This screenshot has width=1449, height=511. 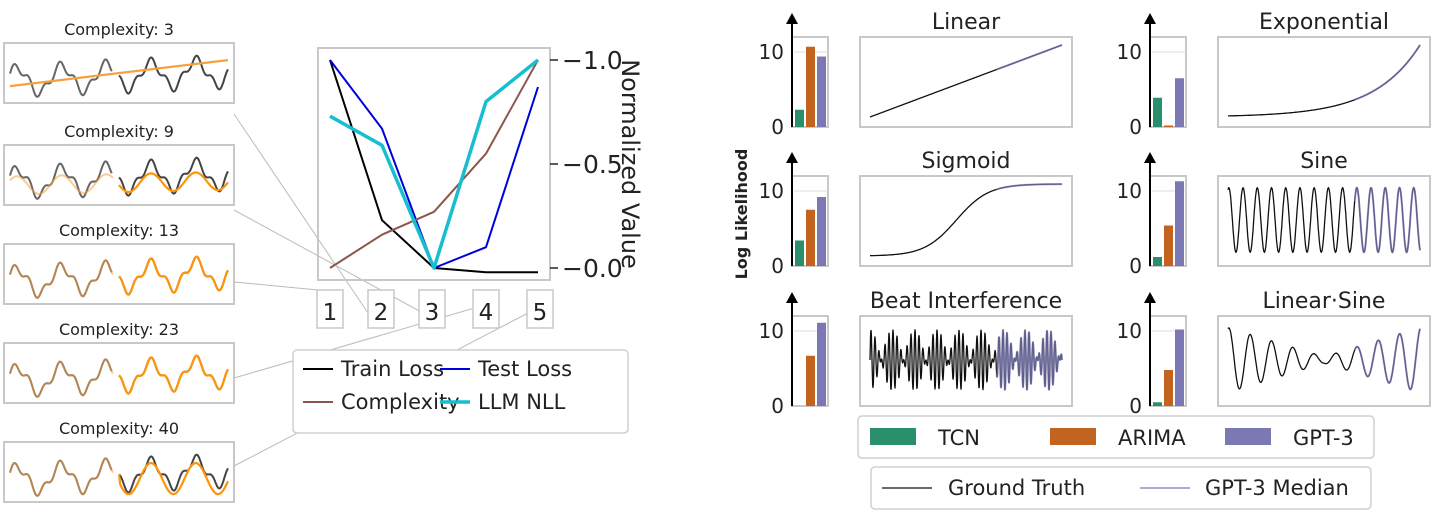 What do you see at coordinates (916, 74) in the screenshot?
I see `ll-panel-linear: 0 10 Linear` at bounding box center [916, 74].